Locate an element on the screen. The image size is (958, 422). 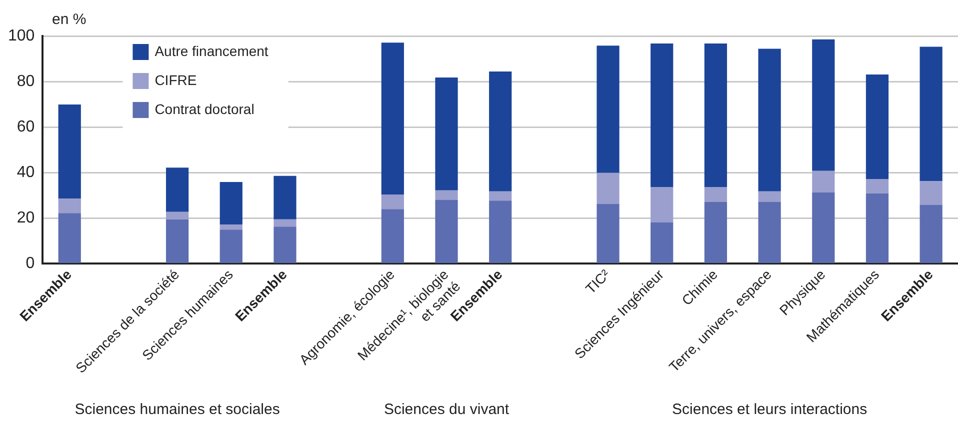
y-tick-label: 100 is located at coordinates (21, 35).